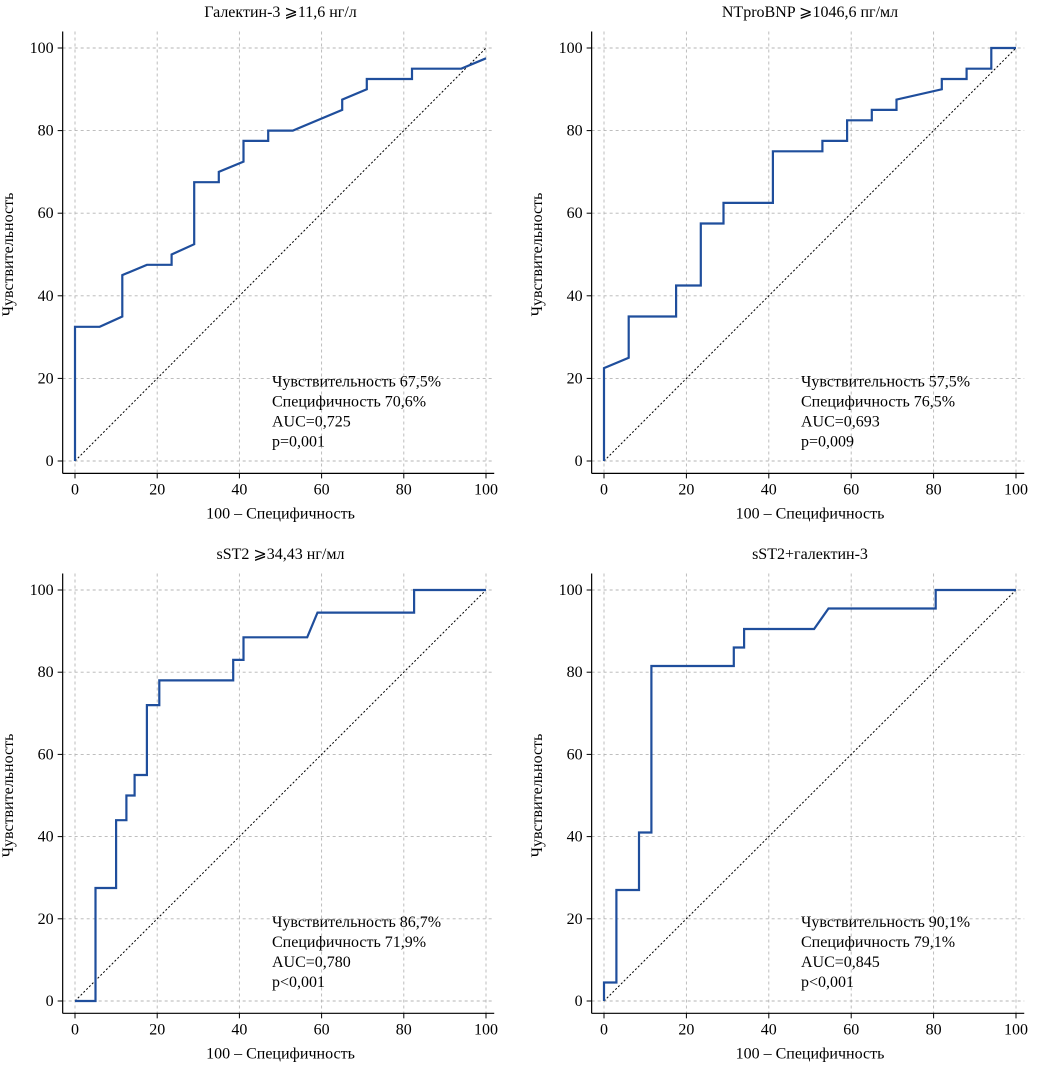 The width and height of the screenshot is (1038, 1081). What do you see at coordinates (878, 942) in the screenshot?
I see `annotation-line: Специфичность 79,1%` at bounding box center [878, 942].